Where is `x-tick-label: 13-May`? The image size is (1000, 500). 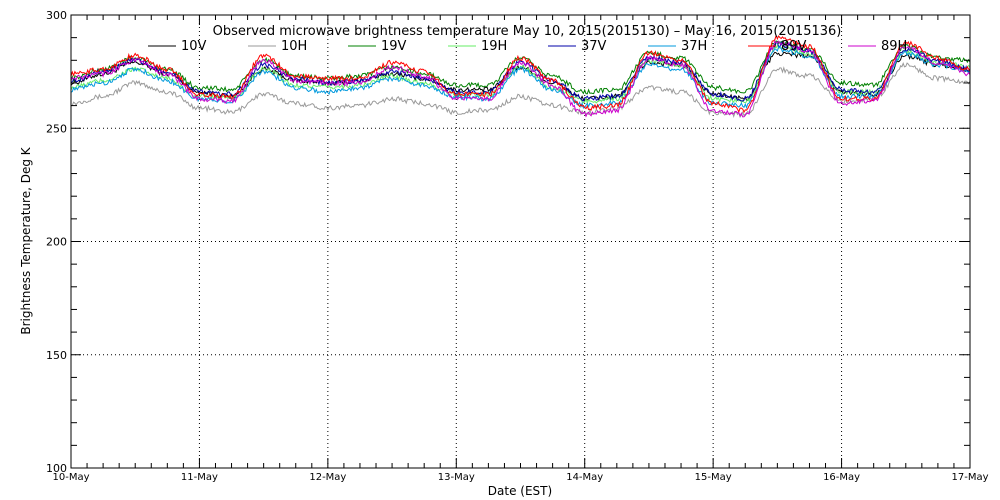 x-tick-label: 13-May is located at coordinates (456, 477).